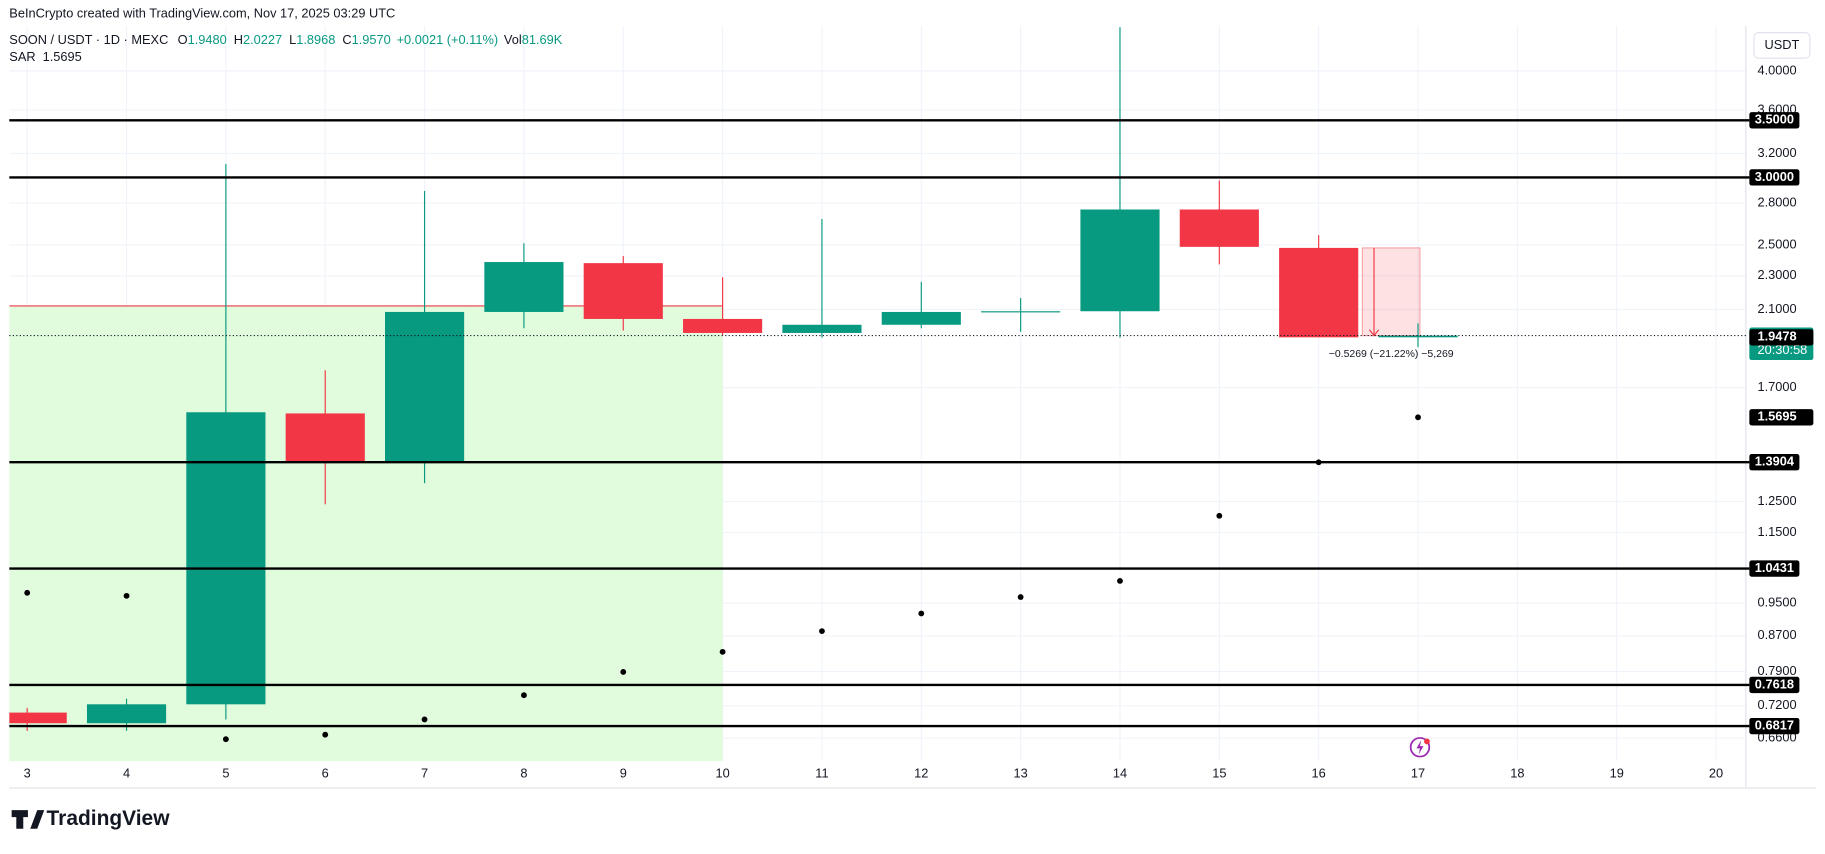 This screenshot has width=1825, height=854. Describe the element at coordinates (1374, 333) in the screenshot. I see `measure-arrow-head` at that location.